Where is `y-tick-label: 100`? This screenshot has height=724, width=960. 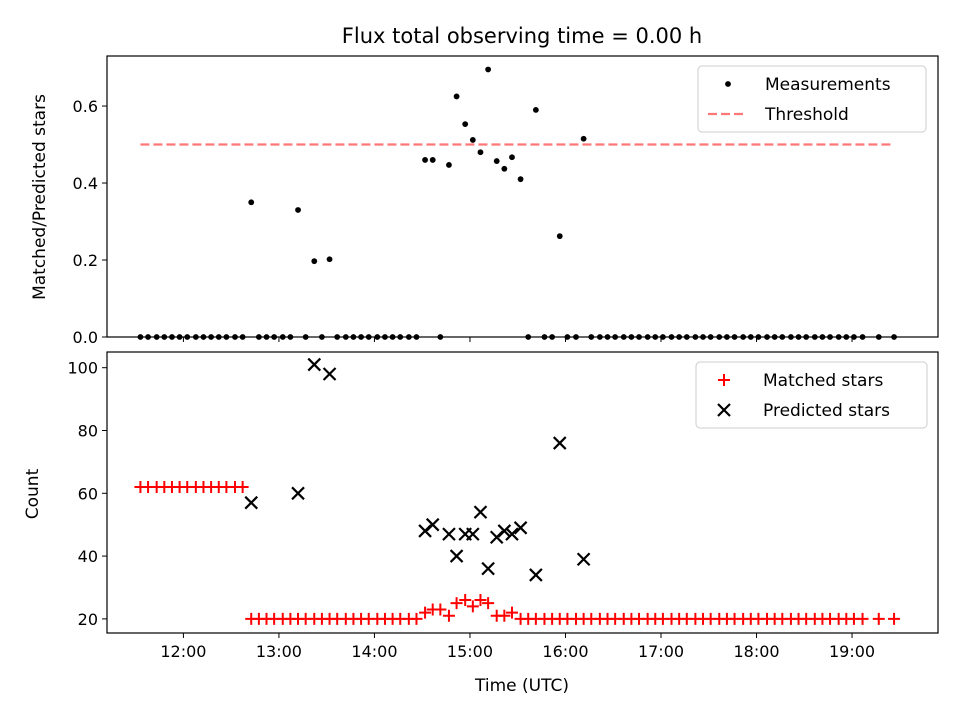
y-tick-label: 100 is located at coordinates (82, 368).